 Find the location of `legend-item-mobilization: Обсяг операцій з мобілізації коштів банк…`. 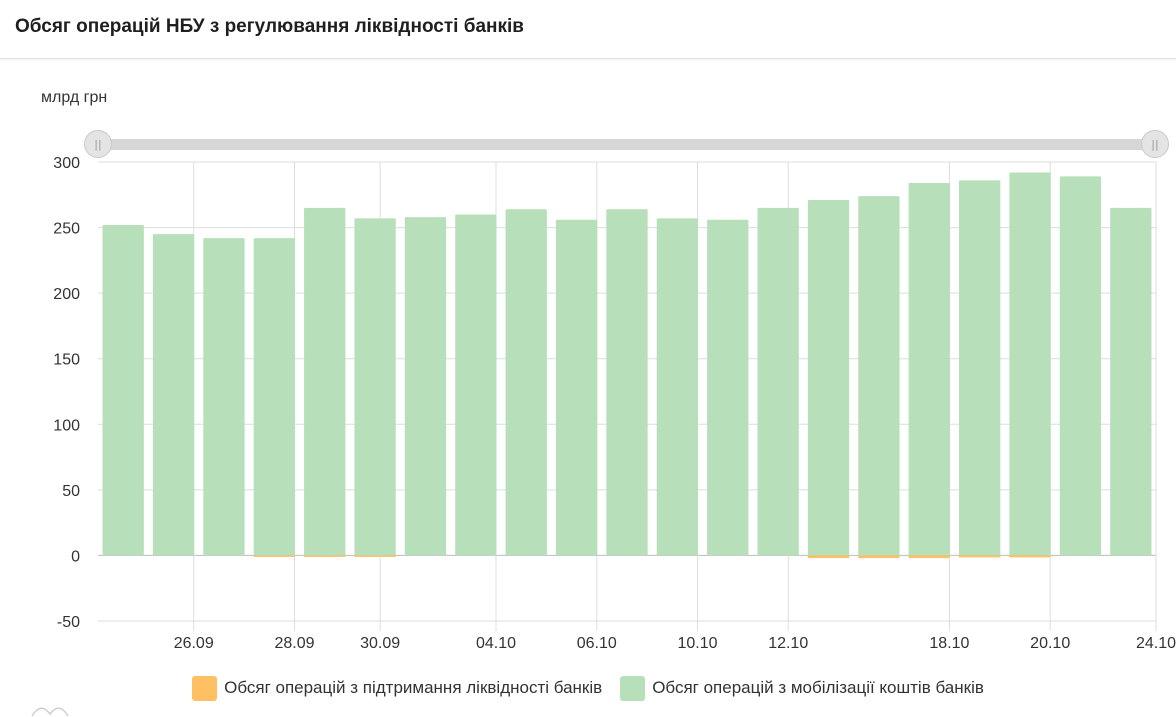

legend-item-mobilization: Обсяг операцій з мобілізації коштів банк… is located at coordinates (802, 688).